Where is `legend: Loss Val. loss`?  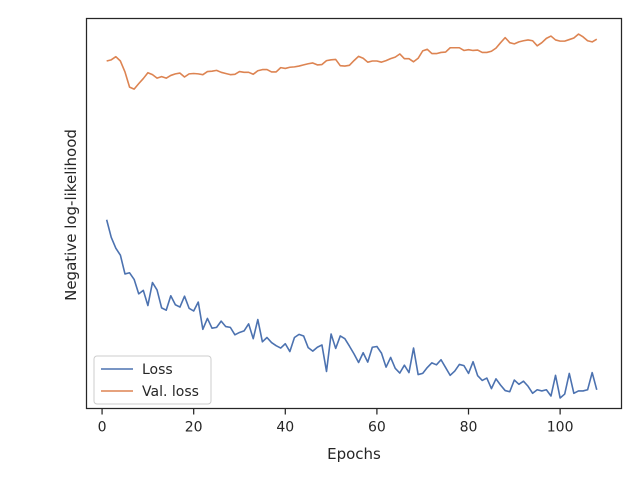
legend: Loss Val. loss is located at coordinates (152, 380).